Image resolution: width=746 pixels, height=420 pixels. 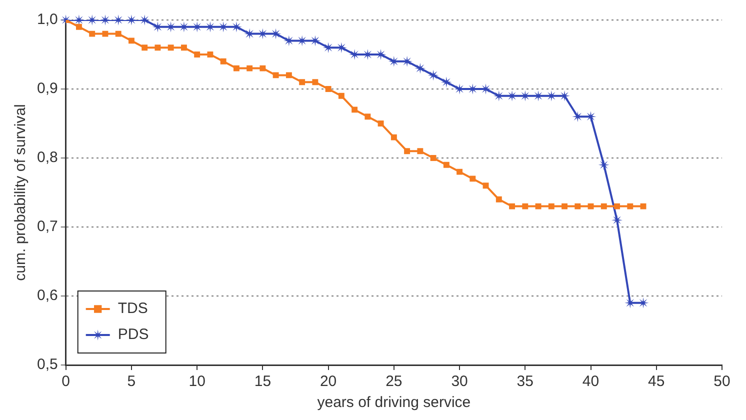 What do you see at coordinates (133, 335) in the screenshot?
I see `legend-label: PDS` at bounding box center [133, 335].